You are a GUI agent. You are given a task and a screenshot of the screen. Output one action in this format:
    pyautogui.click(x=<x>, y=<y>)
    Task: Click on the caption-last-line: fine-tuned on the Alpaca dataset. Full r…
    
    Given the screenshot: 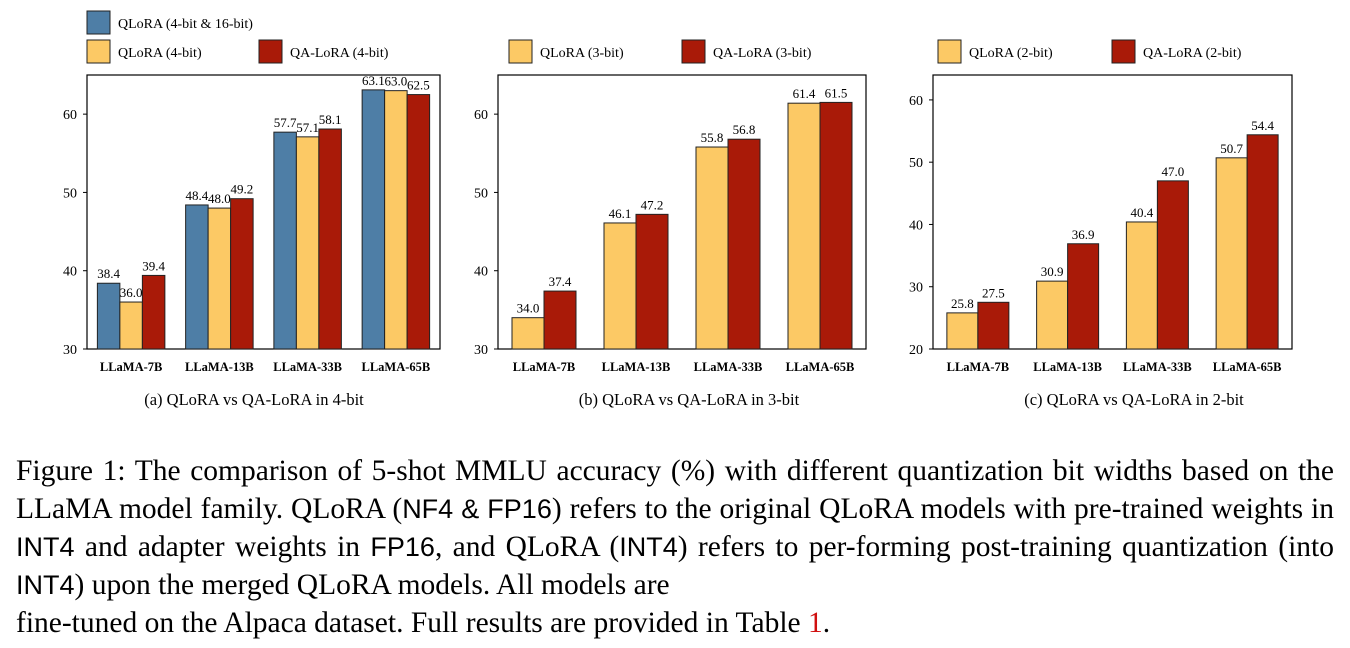 What is the action you would take?
    pyautogui.click(x=675, y=623)
    